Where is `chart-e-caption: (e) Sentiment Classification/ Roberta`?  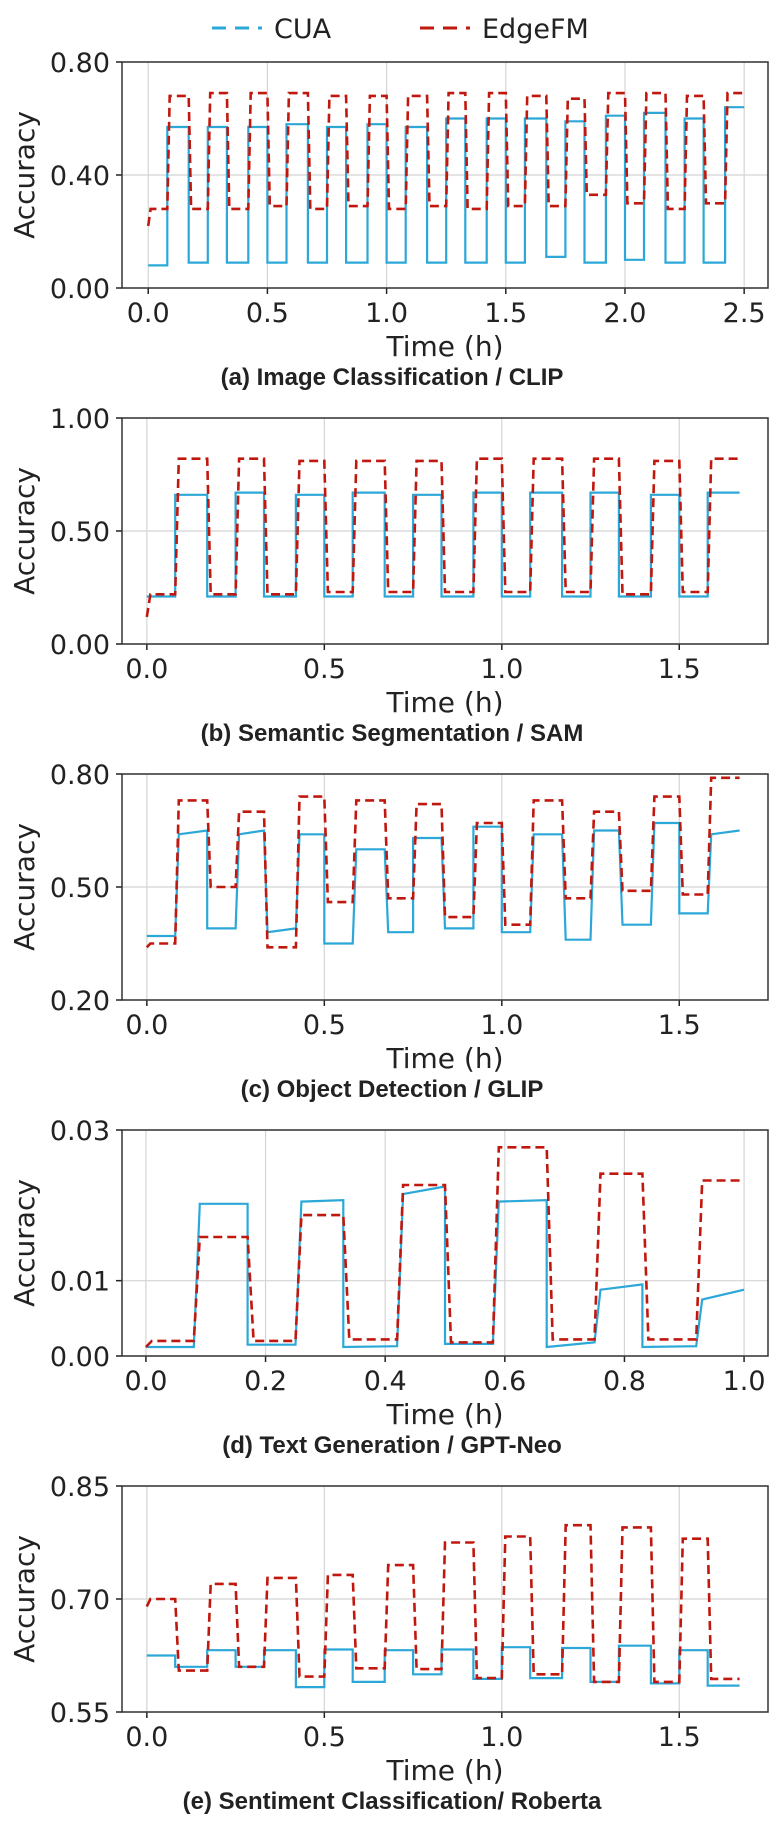 chart-e-caption: (e) Sentiment Classification/ Roberta is located at coordinates (392, 1801).